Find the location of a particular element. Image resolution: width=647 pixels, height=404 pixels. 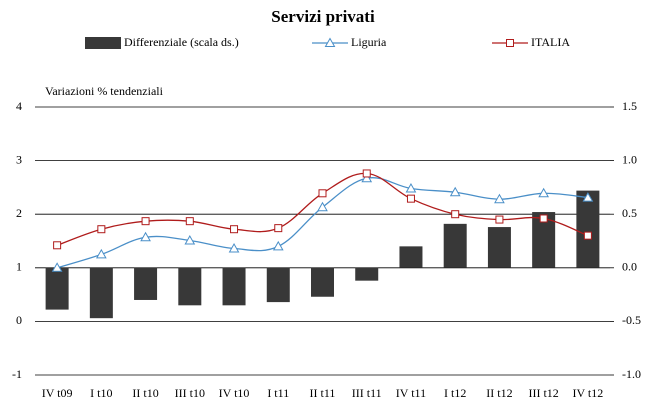

x-tick-label: IV t12 is located at coordinates (587, 393).